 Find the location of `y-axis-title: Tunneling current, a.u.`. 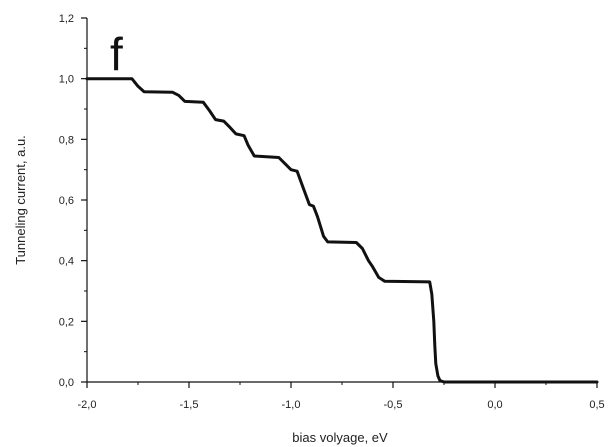

y-axis-title: Tunneling current, a.u. is located at coordinates (20, 200).